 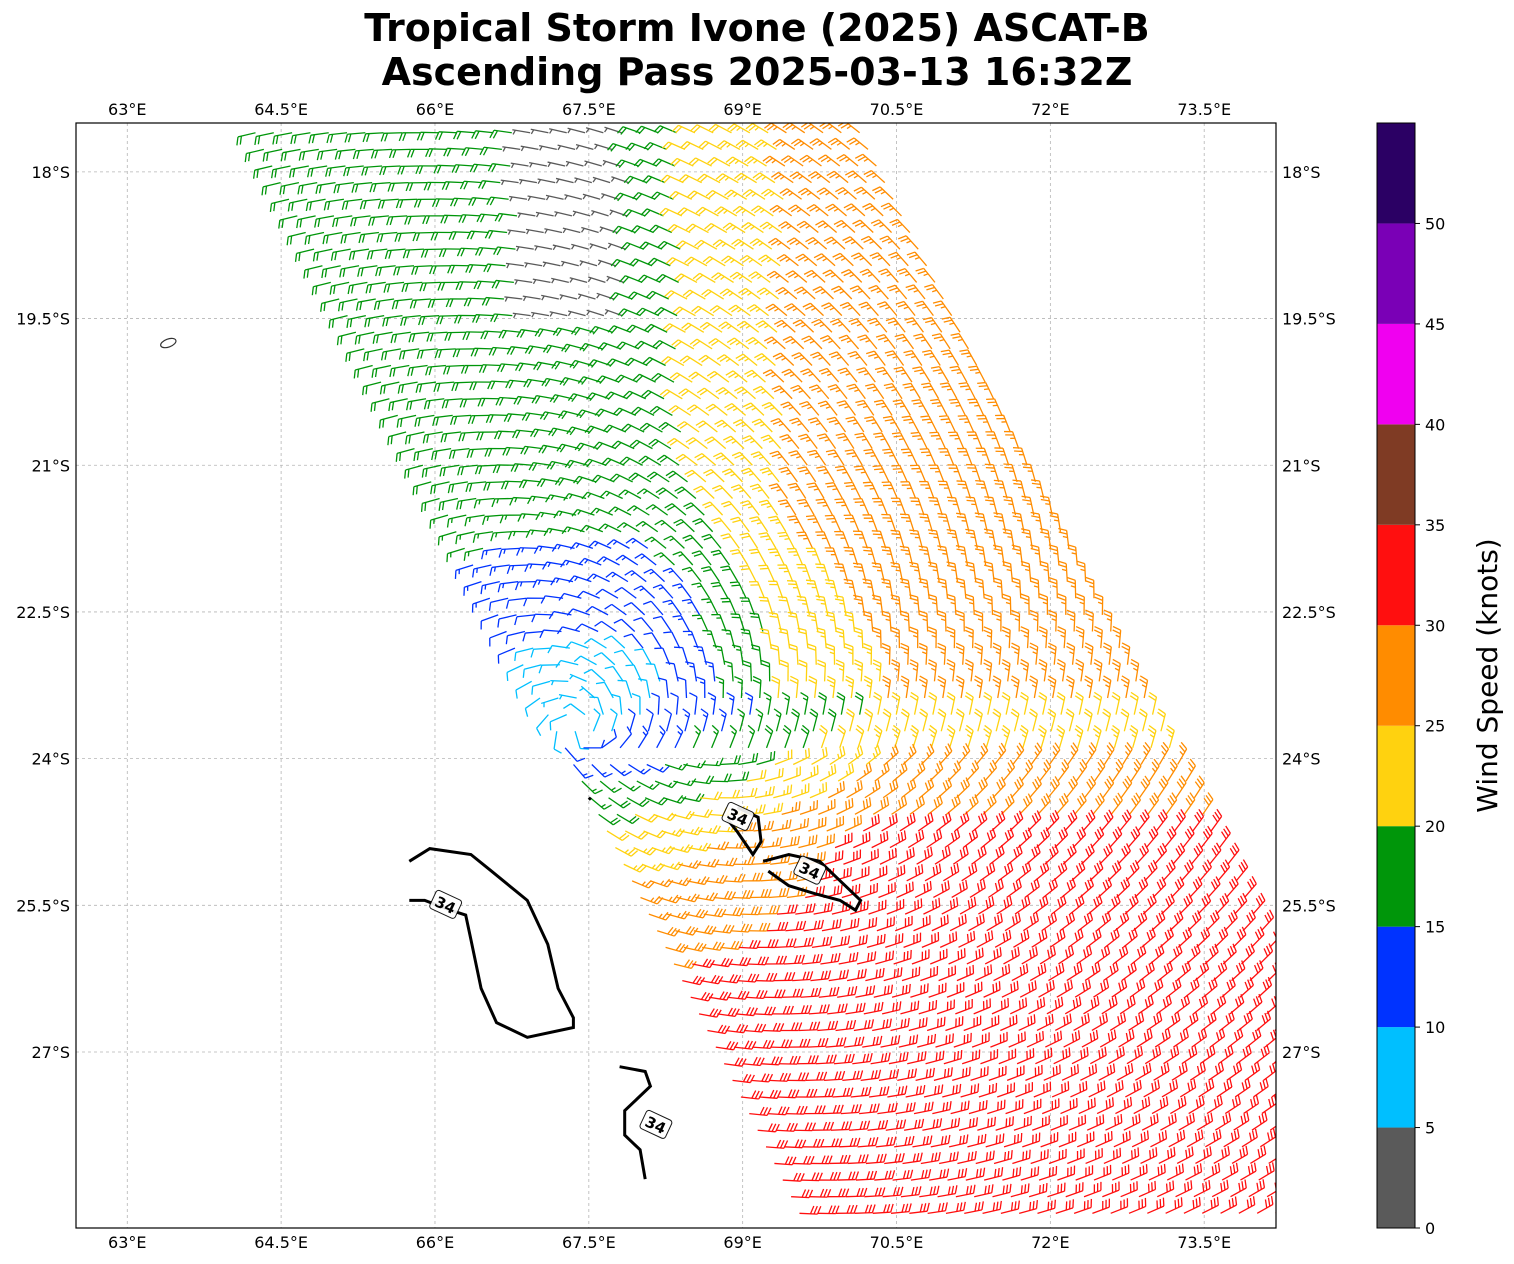 I want to click on lat-tick-label-left: 18°S, so click(x=50, y=172).